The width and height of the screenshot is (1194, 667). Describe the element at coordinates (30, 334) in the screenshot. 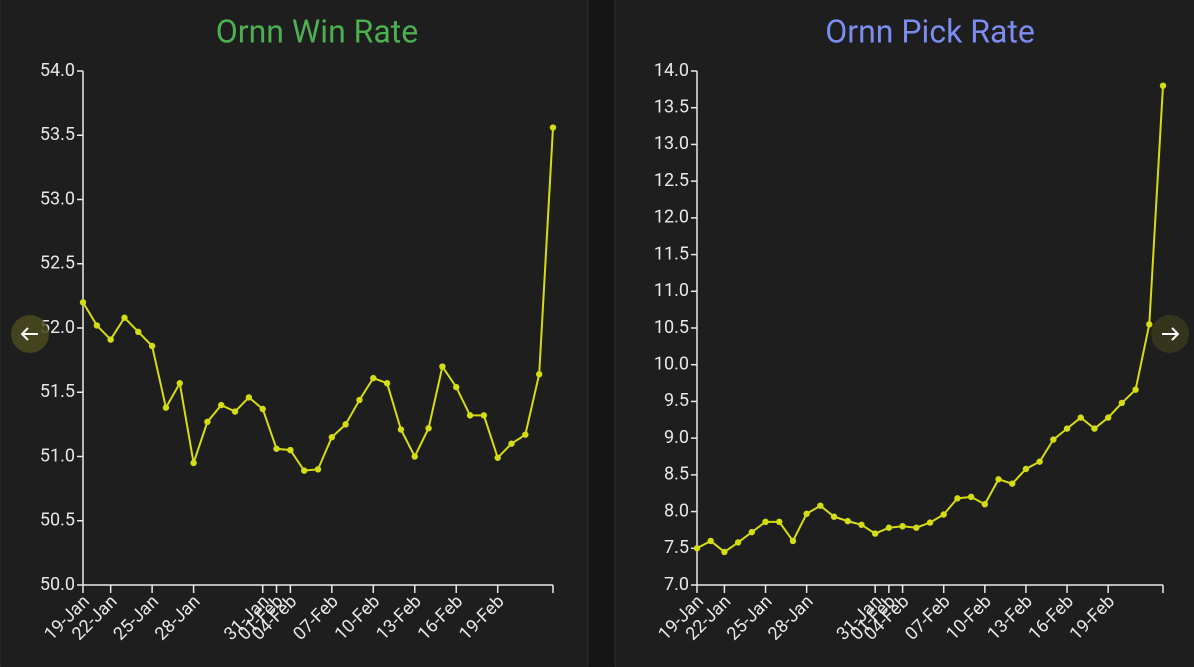

I see `prev-button` at that location.